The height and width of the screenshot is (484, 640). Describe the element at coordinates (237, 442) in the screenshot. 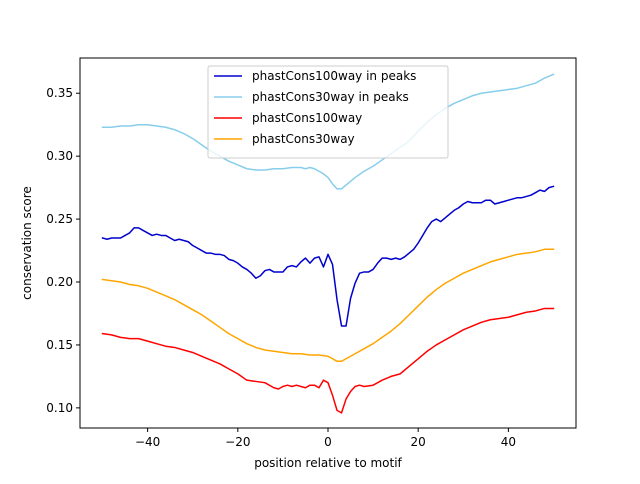

I see `x-tick-label: −20` at that location.